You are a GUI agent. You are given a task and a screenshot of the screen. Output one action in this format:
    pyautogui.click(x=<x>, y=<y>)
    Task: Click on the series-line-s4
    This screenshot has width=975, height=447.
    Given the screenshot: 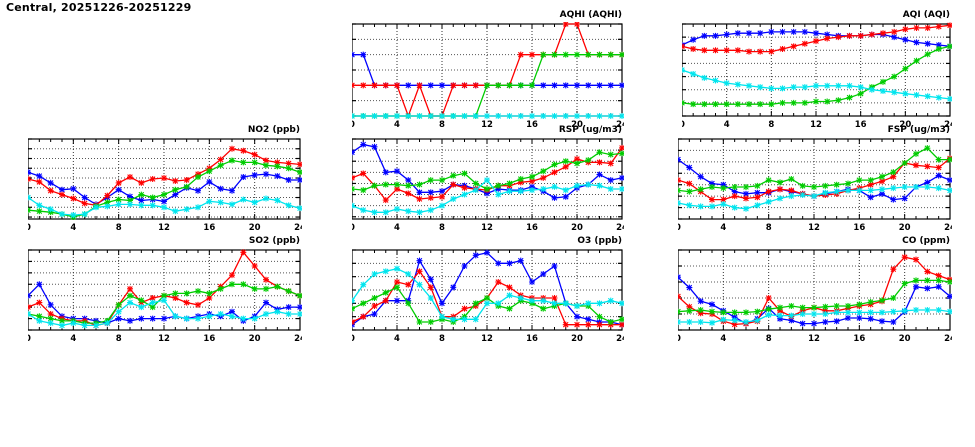 What is the action you would take?
    pyautogui.click(x=164, y=313)
    